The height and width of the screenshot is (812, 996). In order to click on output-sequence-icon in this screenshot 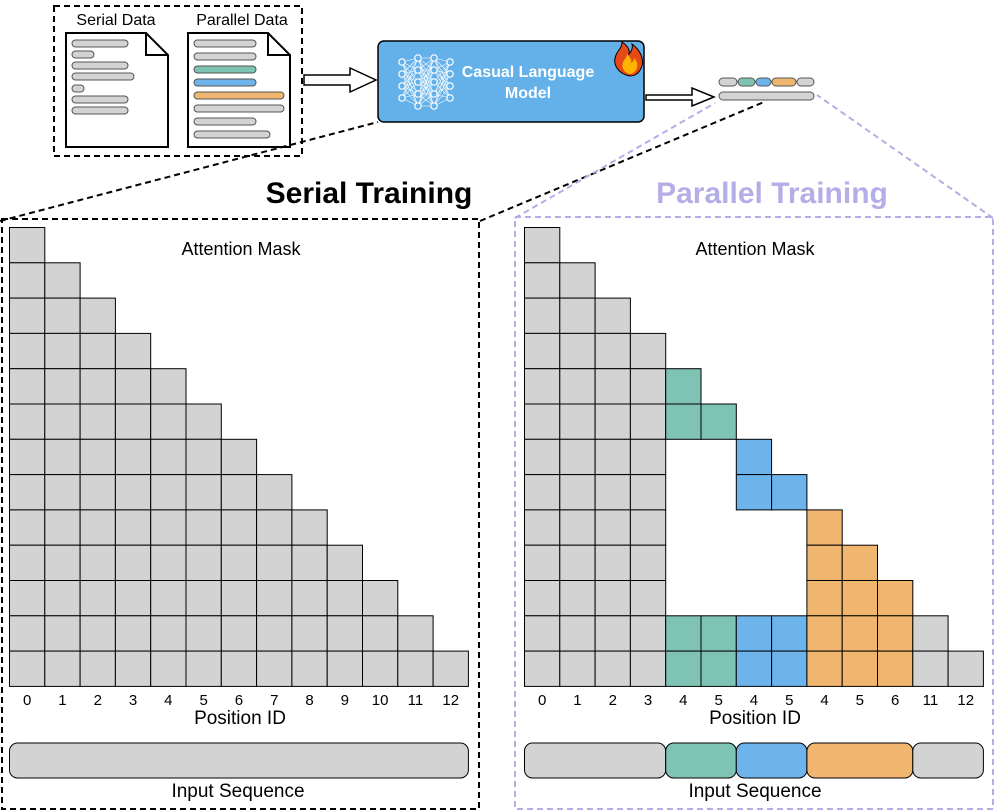, I will do `click(766, 89)`.